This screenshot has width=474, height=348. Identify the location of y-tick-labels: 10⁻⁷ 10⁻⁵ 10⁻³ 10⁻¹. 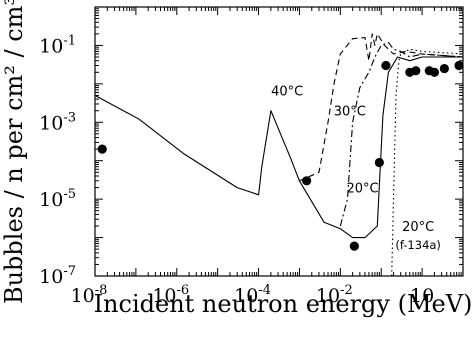
(57, 160).